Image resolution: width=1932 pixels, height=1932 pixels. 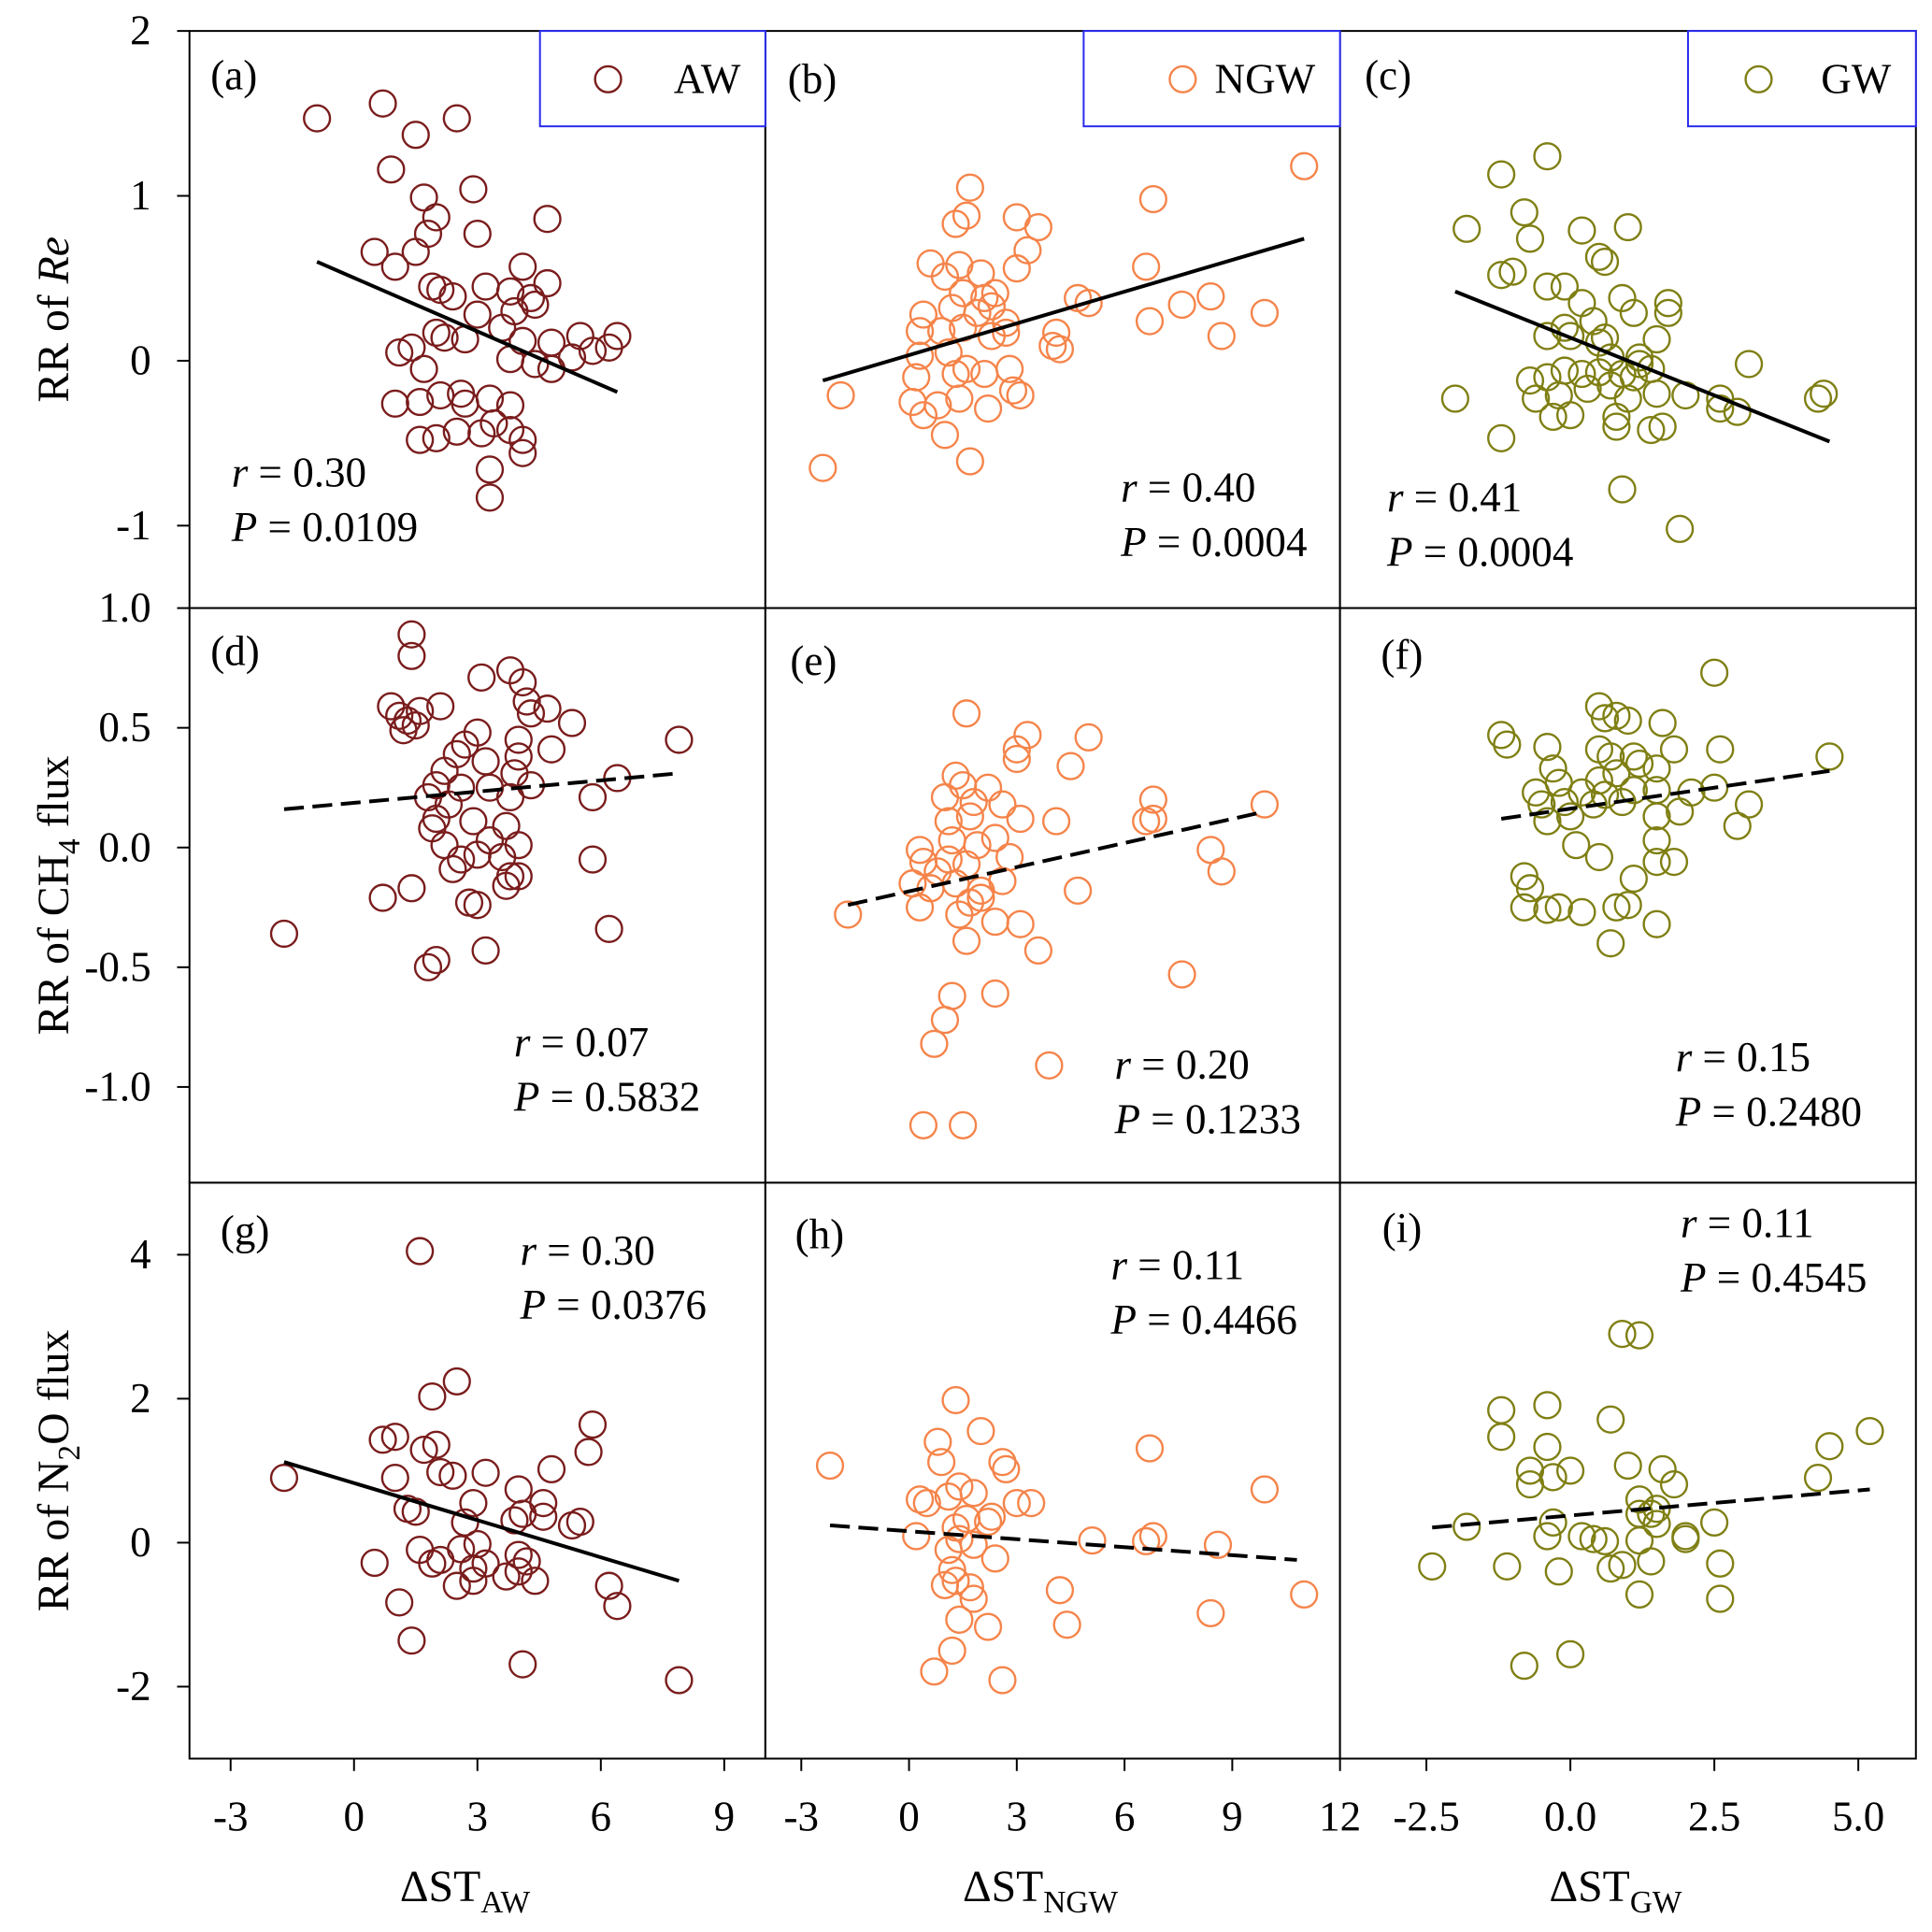 What do you see at coordinates (140, 195) in the screenshot?
I see `y-tick-label: 1` at bounding box center [140, 195].